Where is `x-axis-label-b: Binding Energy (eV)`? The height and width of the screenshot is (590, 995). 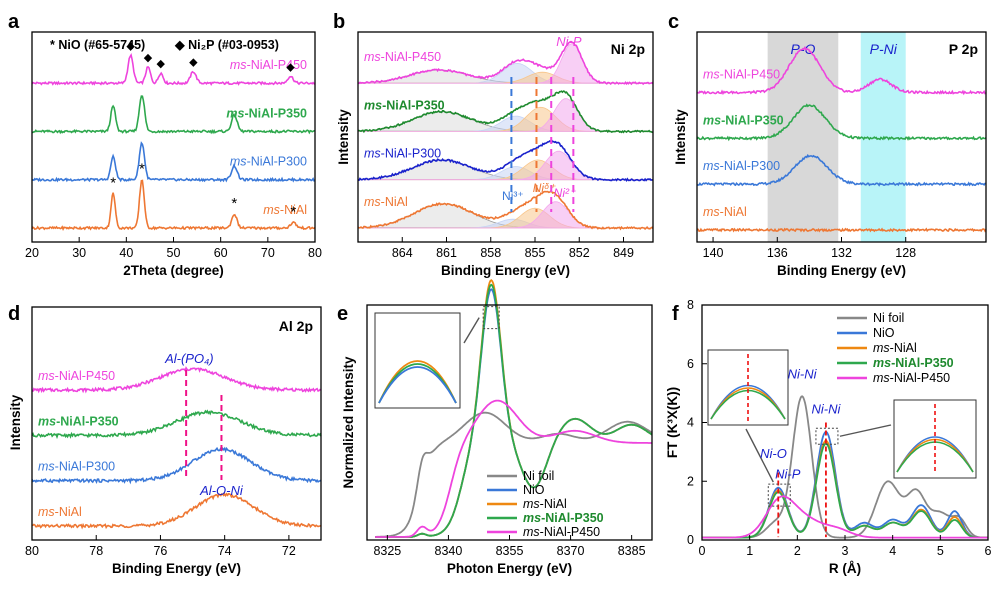 x-axis-label-b: Binding Energy (eV) is located at coordinates (505, 270).